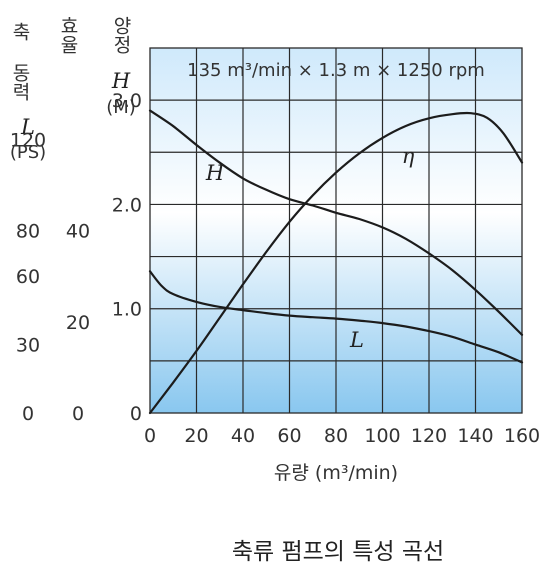 The image size is (557, 579). I want to click on efficiency-header: 효율, so click(68, 35).